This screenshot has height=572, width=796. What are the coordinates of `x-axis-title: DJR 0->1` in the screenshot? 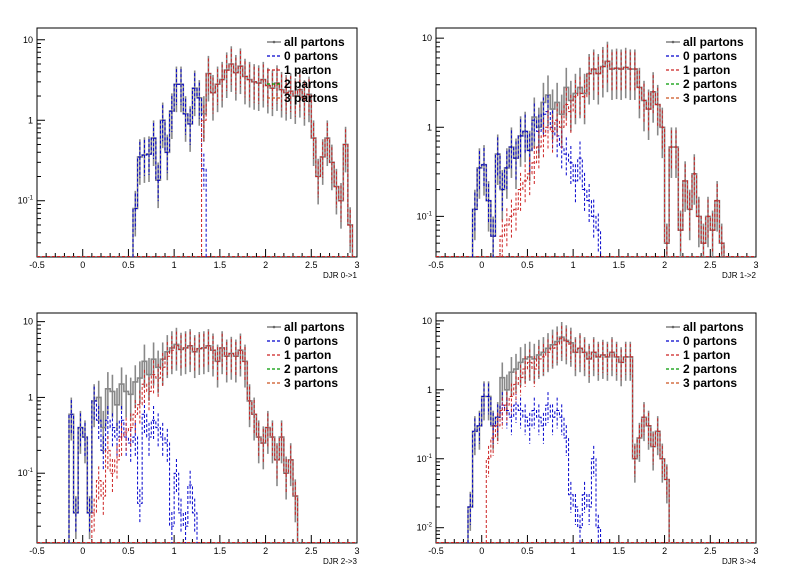 It's located at (340, 275).